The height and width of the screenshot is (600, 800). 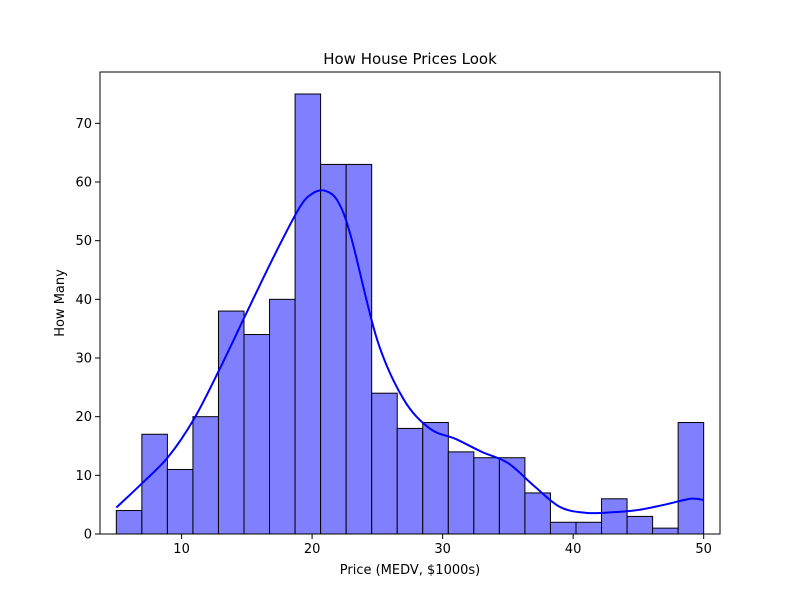 I want to click on y-tick-label: 70, so click(x=83, y=124).